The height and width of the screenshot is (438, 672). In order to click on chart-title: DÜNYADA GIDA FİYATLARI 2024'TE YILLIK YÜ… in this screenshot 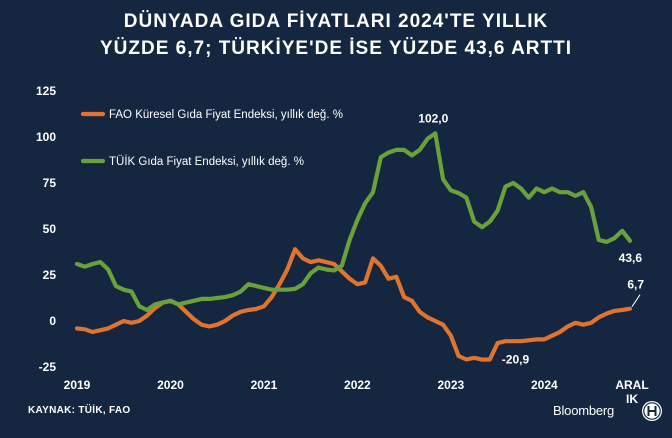, I will do `click(336, 35)`.